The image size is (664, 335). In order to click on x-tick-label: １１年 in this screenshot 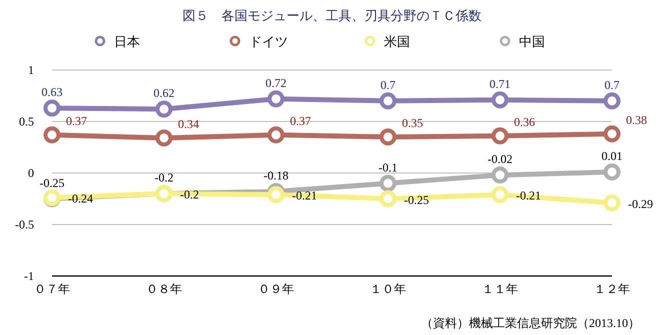, I will do `click(500, 289)`.